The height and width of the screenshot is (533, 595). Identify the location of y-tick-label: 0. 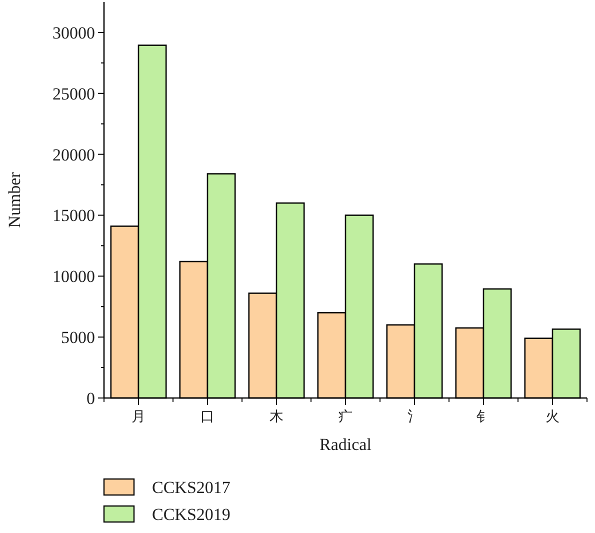
(90, 398).